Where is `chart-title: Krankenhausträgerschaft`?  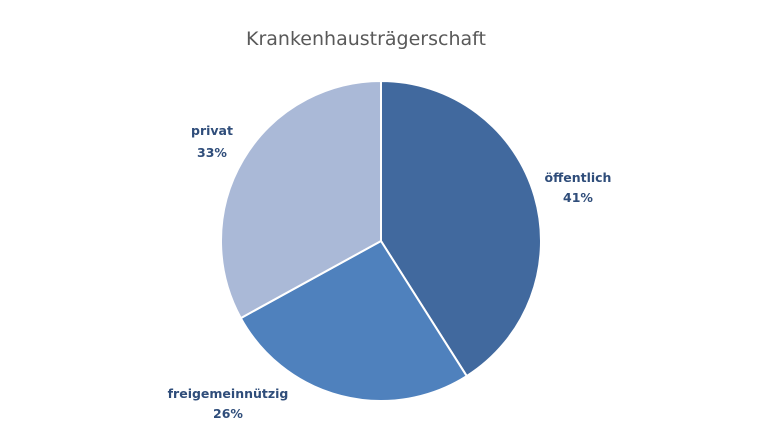
chart-title: Krankenhausträgerschaft is located at coordinates (366, 39).